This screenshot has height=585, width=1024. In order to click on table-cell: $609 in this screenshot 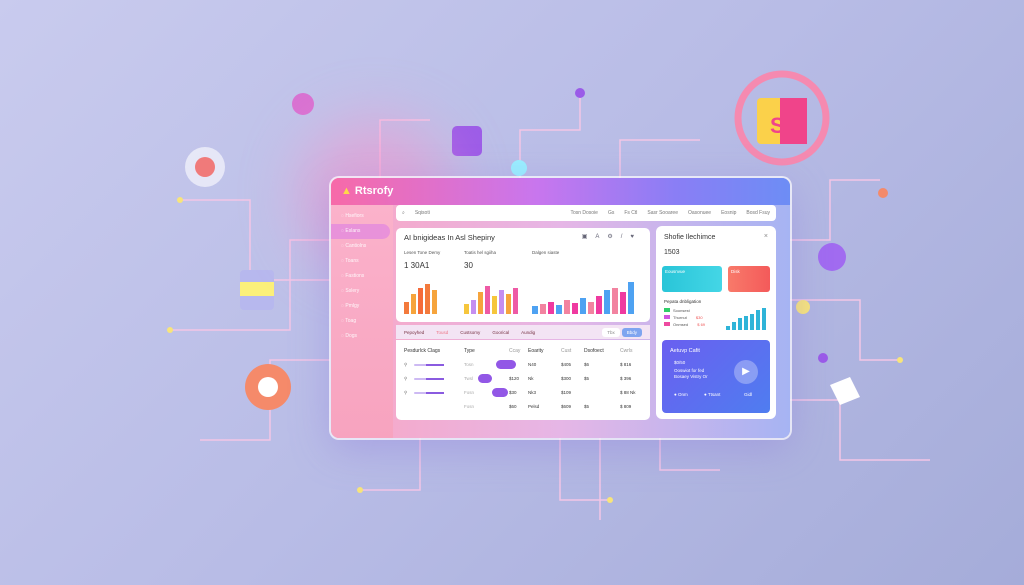, I will do `click(566, 406)`.